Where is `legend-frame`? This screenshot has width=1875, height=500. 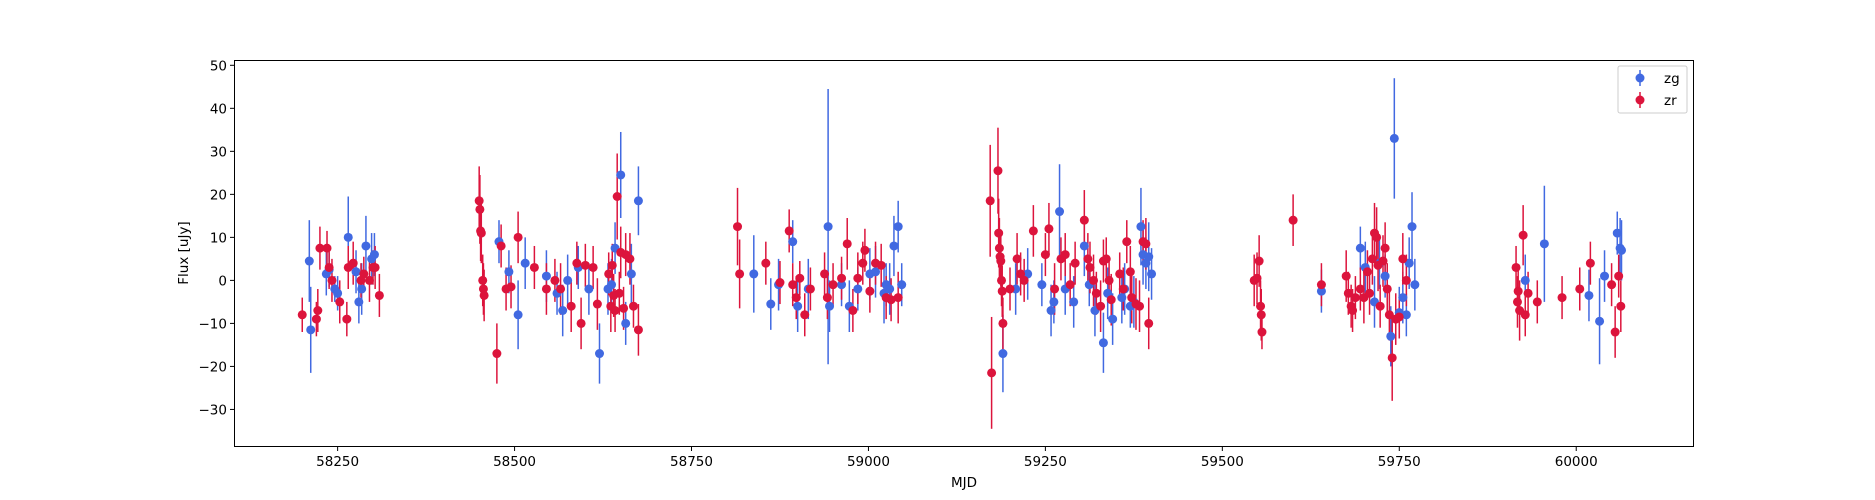
legend-frame is located at coordinates (1652, 89).